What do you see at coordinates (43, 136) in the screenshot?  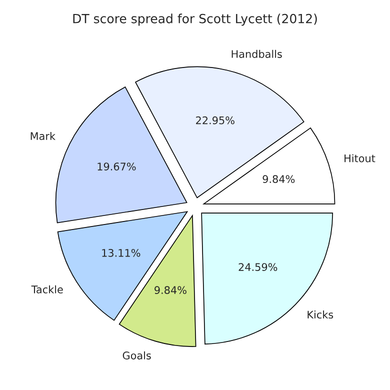 I see `slice-label: Mark` at bounding box center [43, 136].